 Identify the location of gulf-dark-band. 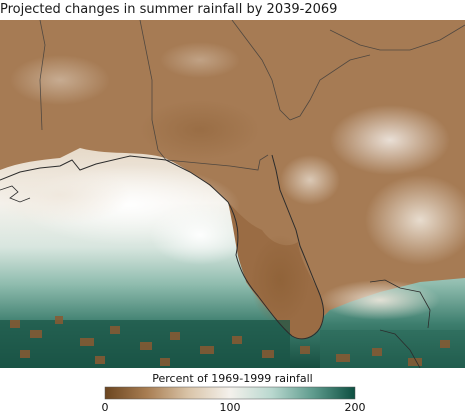
(392, 349).